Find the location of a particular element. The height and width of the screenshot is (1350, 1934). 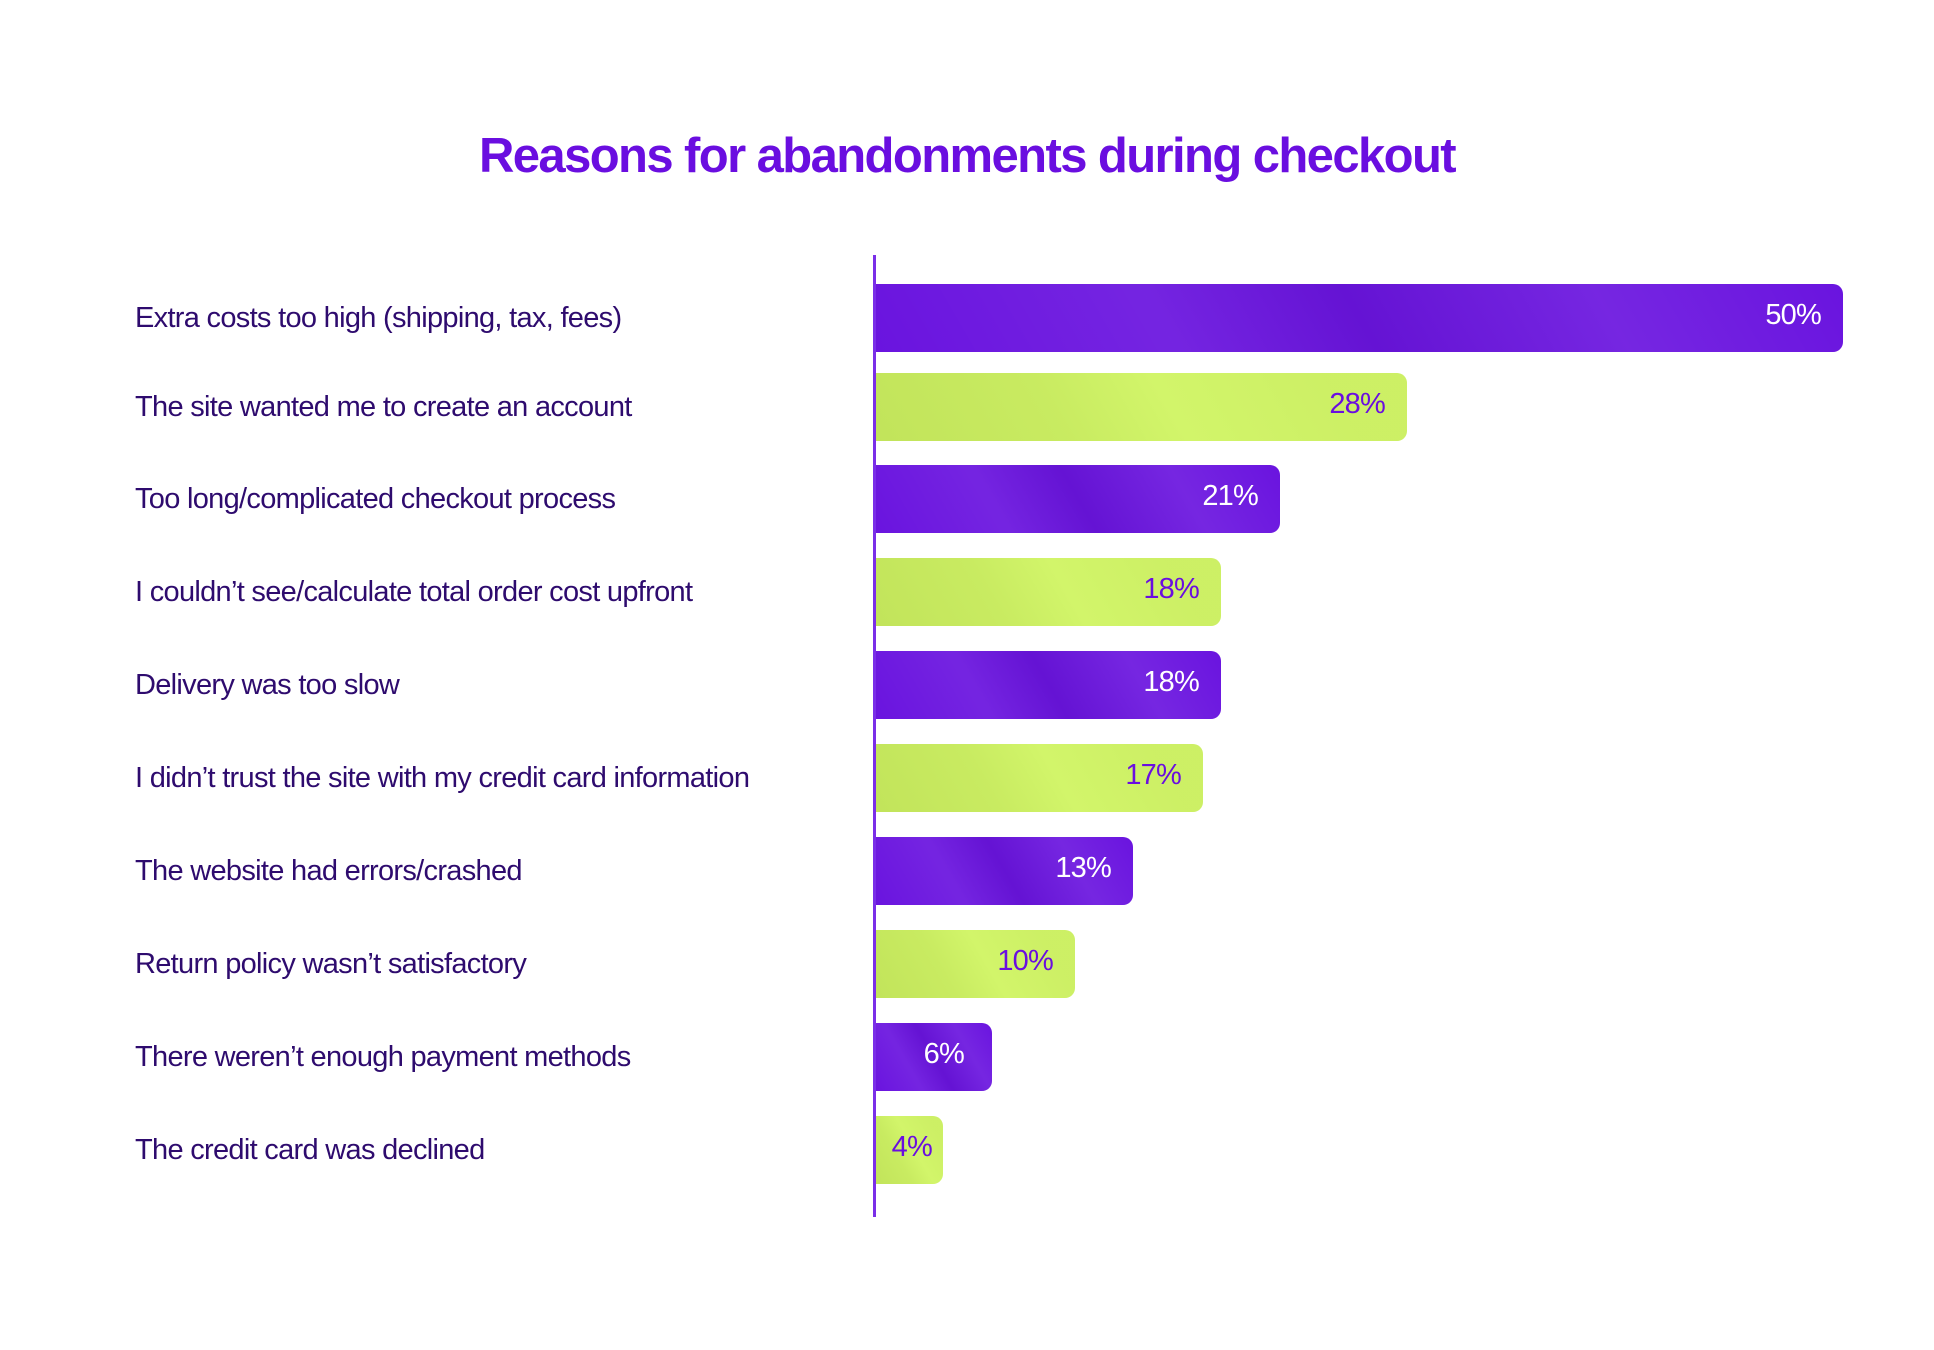

bar-value-label: 13% is located at coordinates (1083, 868).